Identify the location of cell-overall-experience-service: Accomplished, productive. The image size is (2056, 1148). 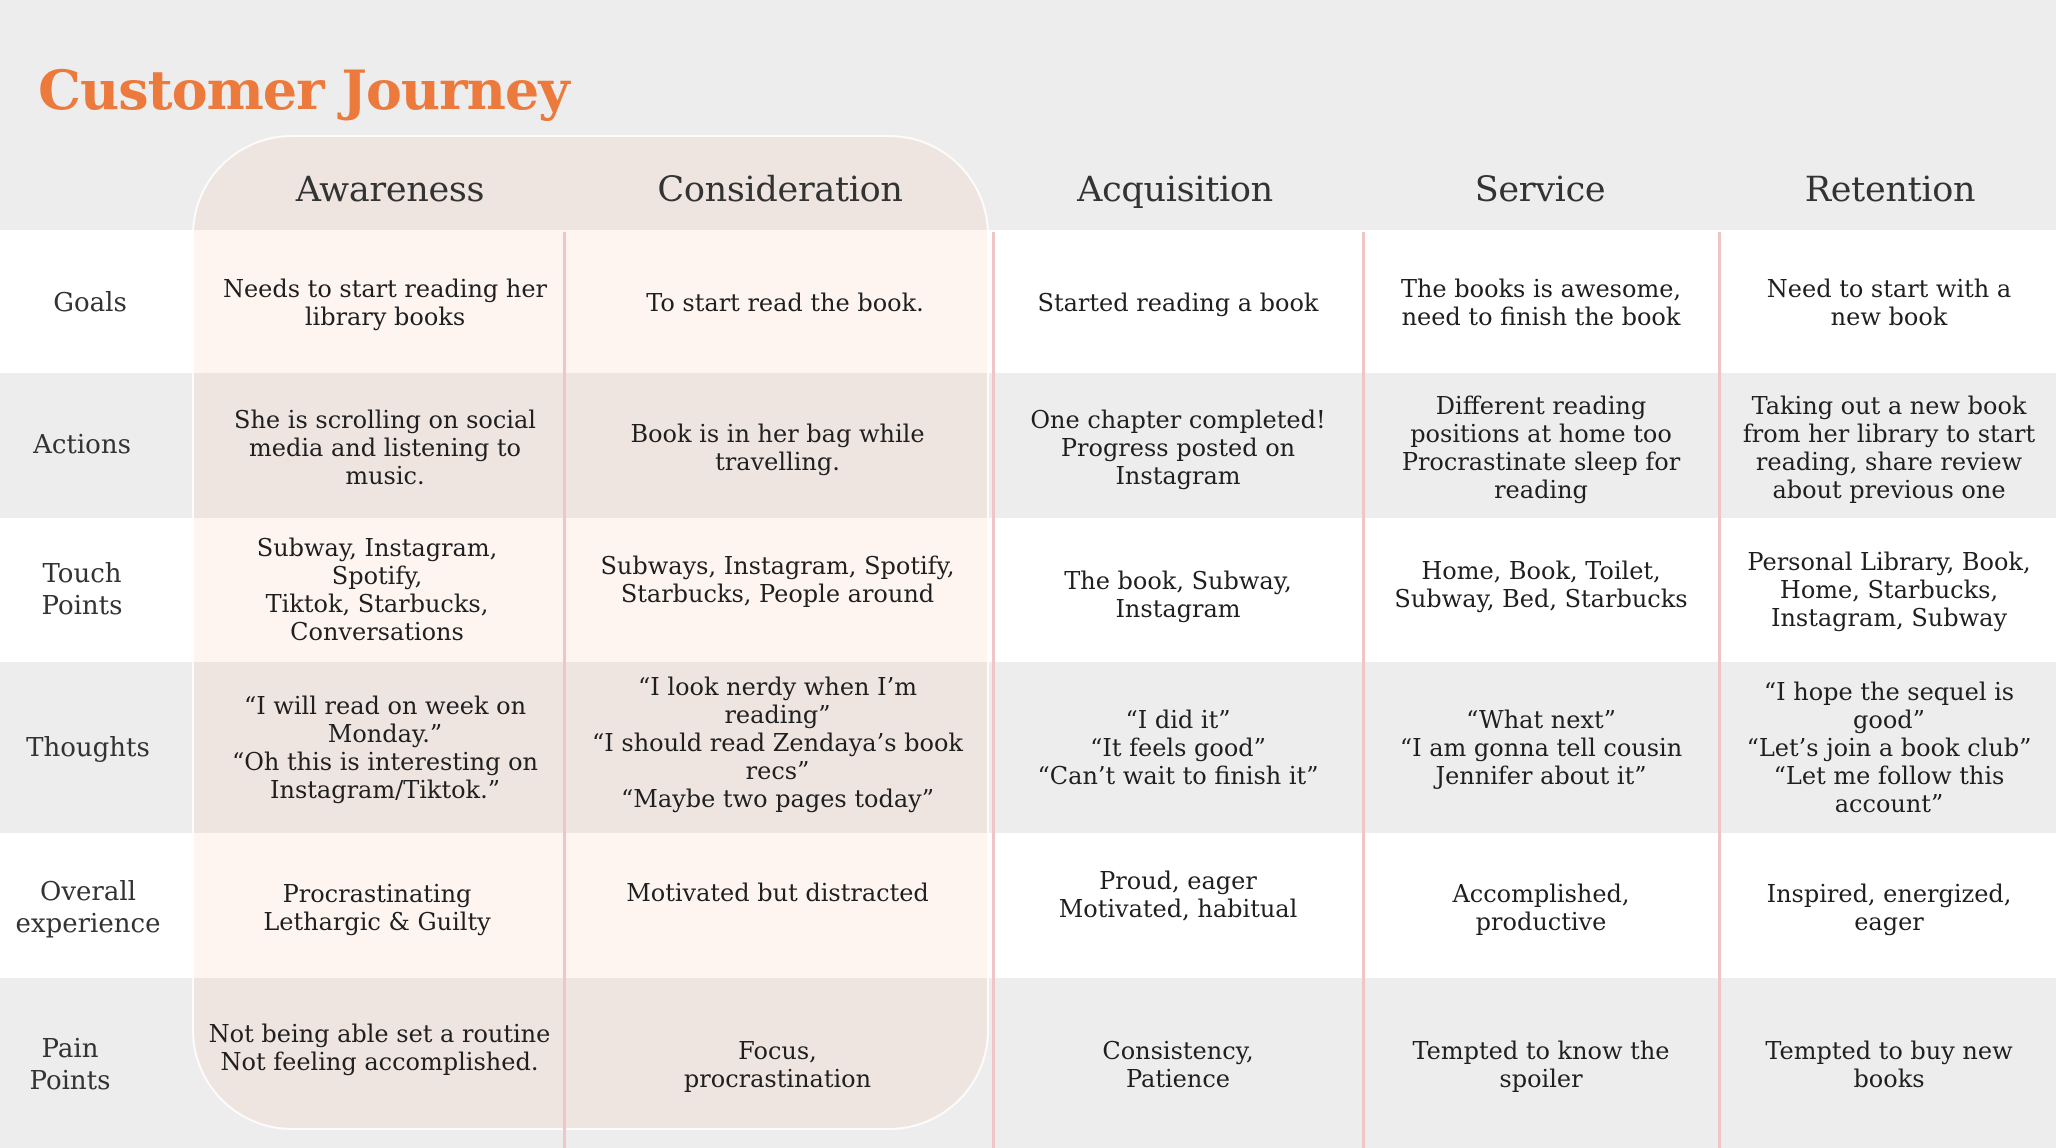
(1541, 908).